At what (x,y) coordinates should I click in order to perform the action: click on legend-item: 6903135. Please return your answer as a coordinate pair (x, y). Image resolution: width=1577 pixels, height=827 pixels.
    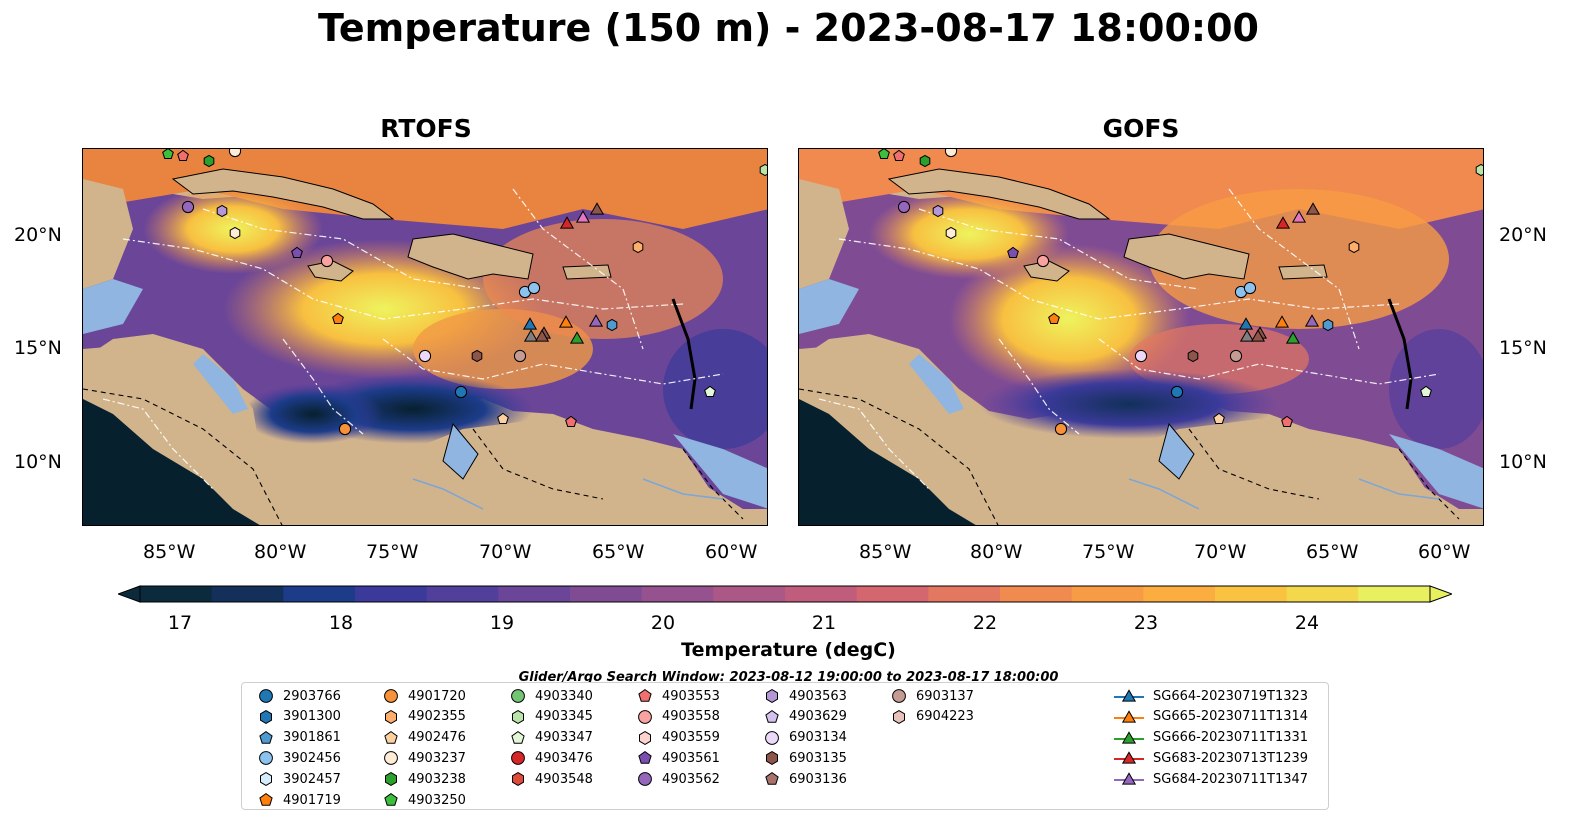
    Looking at the image, I should click on (805, 758).